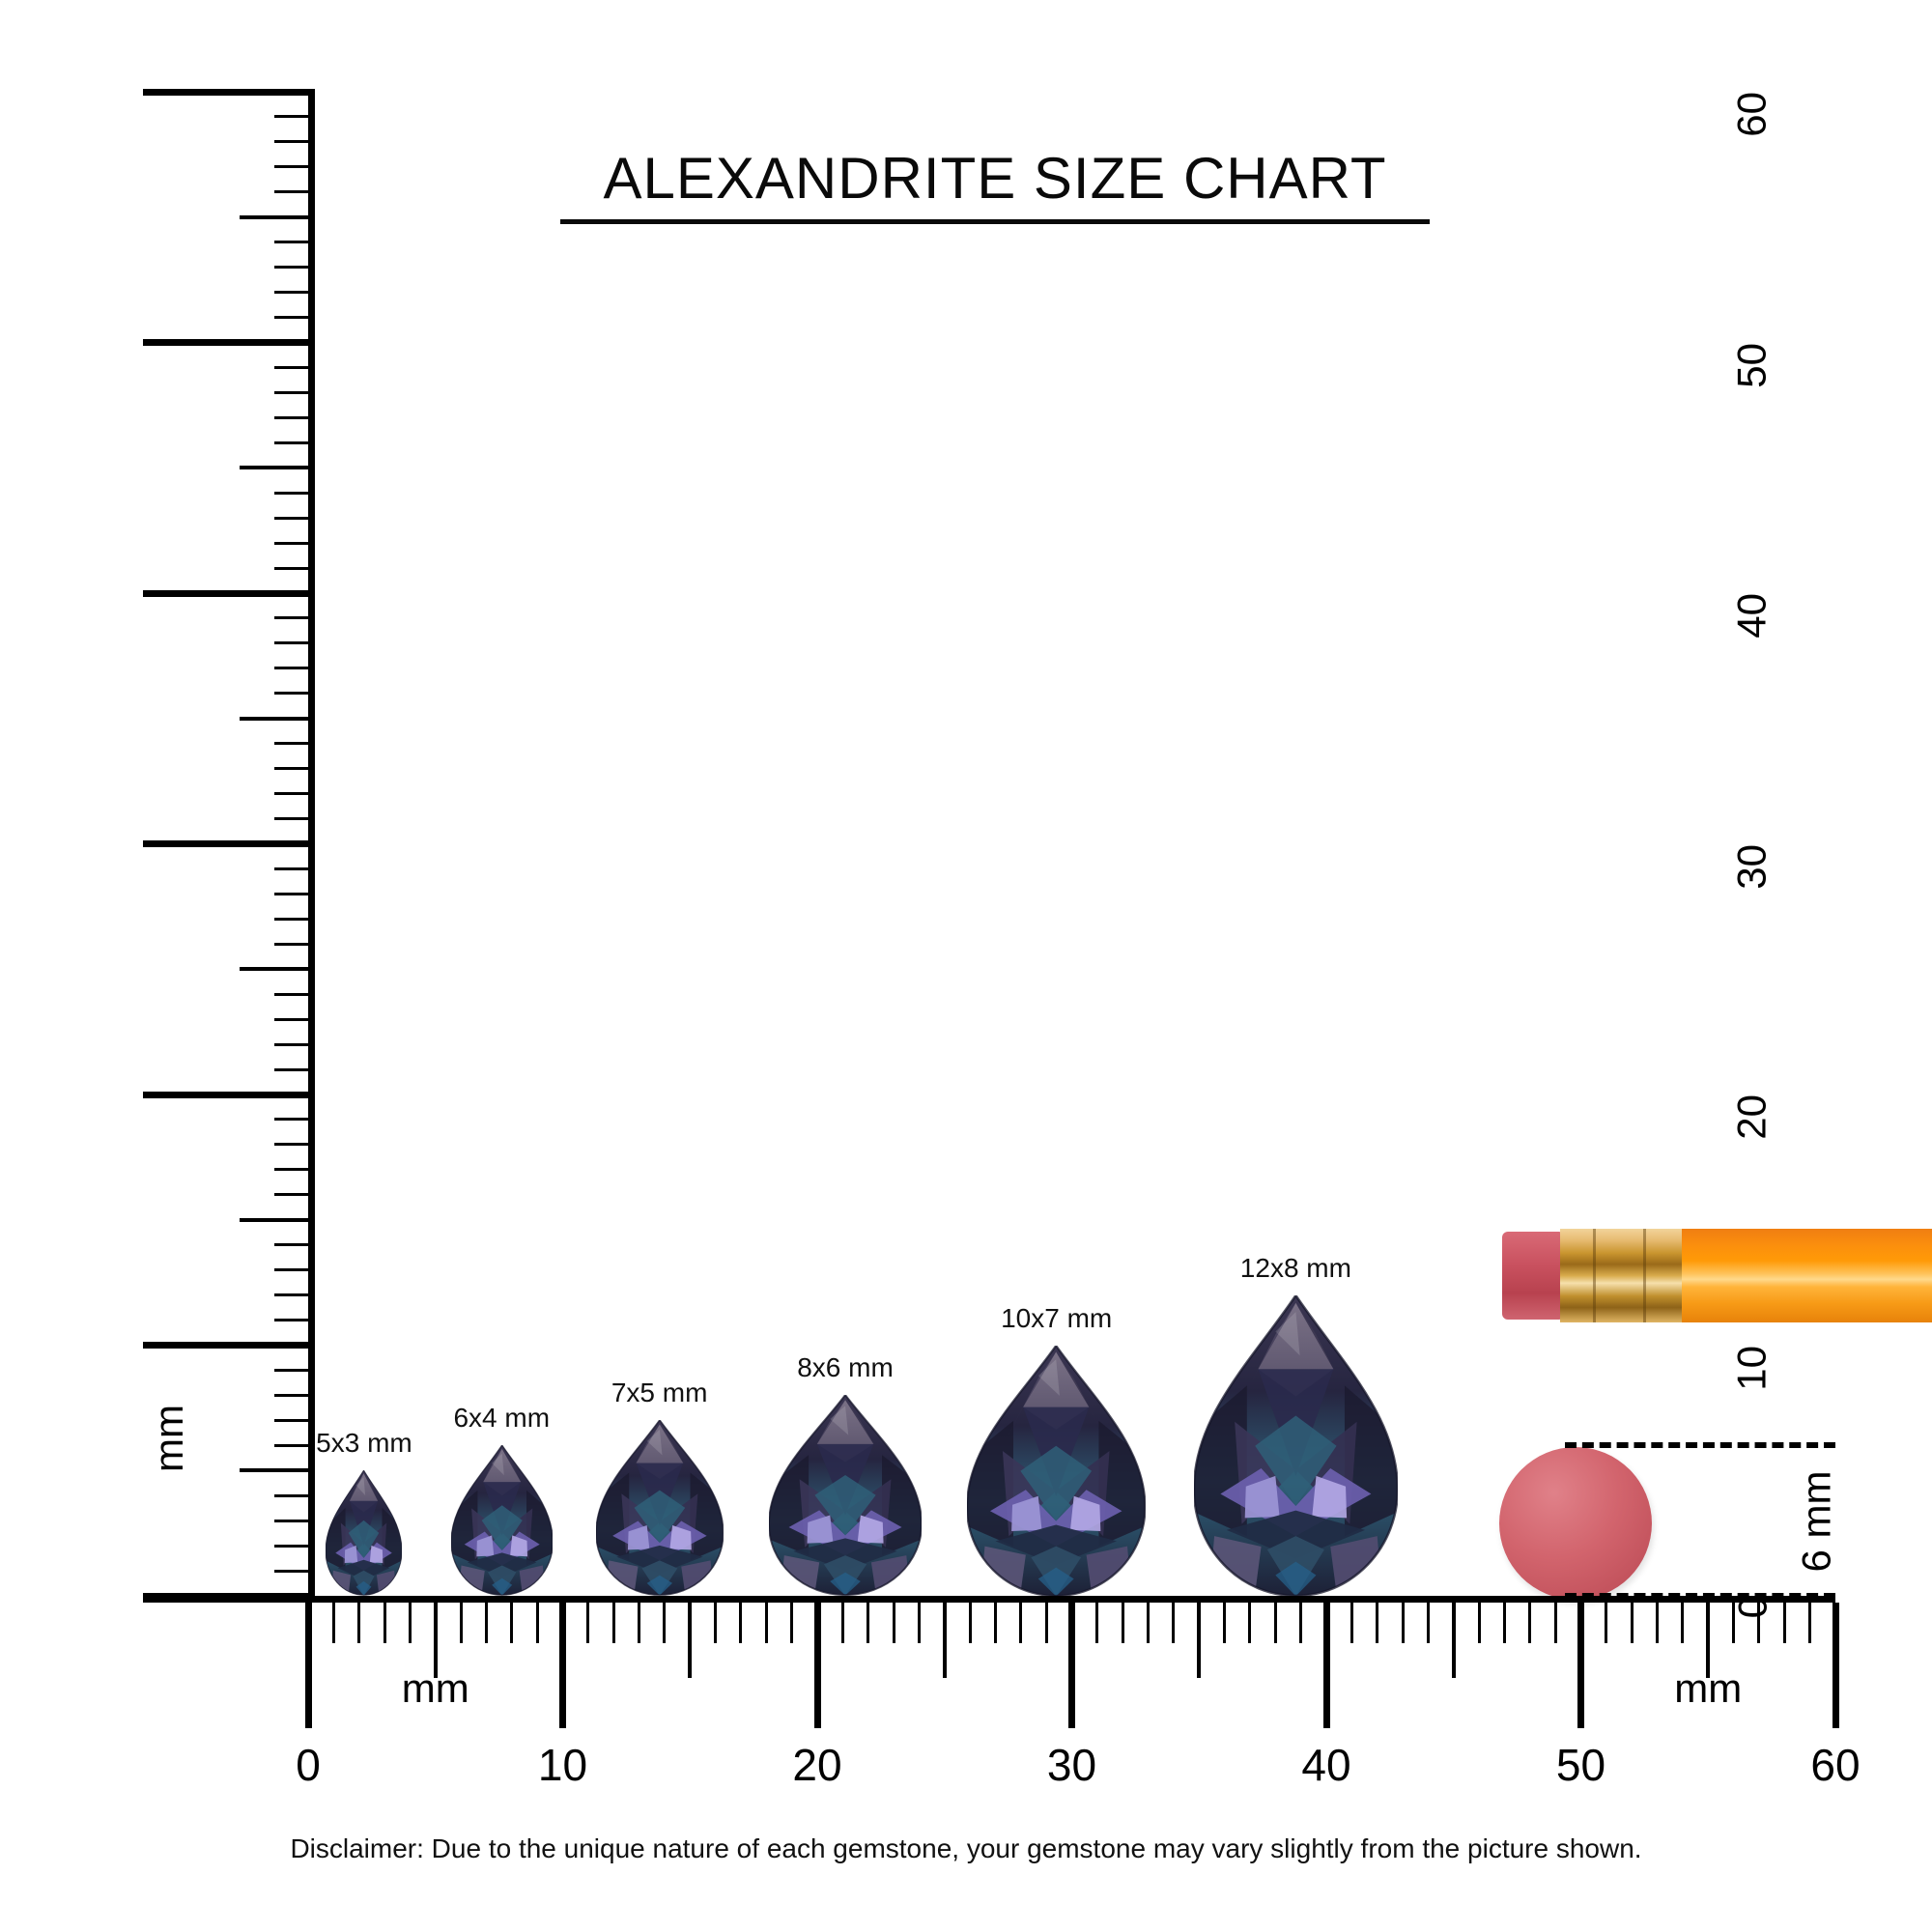  Describe the element at coordinates (995, 221) in the screenshot. I see `title-underline` at that location.